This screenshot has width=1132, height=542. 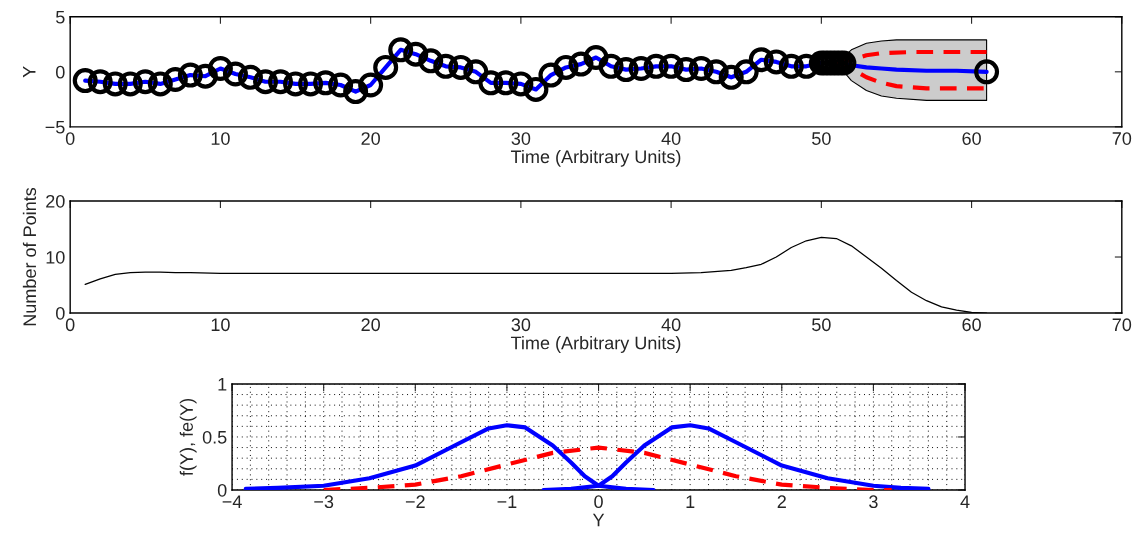 I want to click on y-tick-label: 10, so click(x=55, y=257).